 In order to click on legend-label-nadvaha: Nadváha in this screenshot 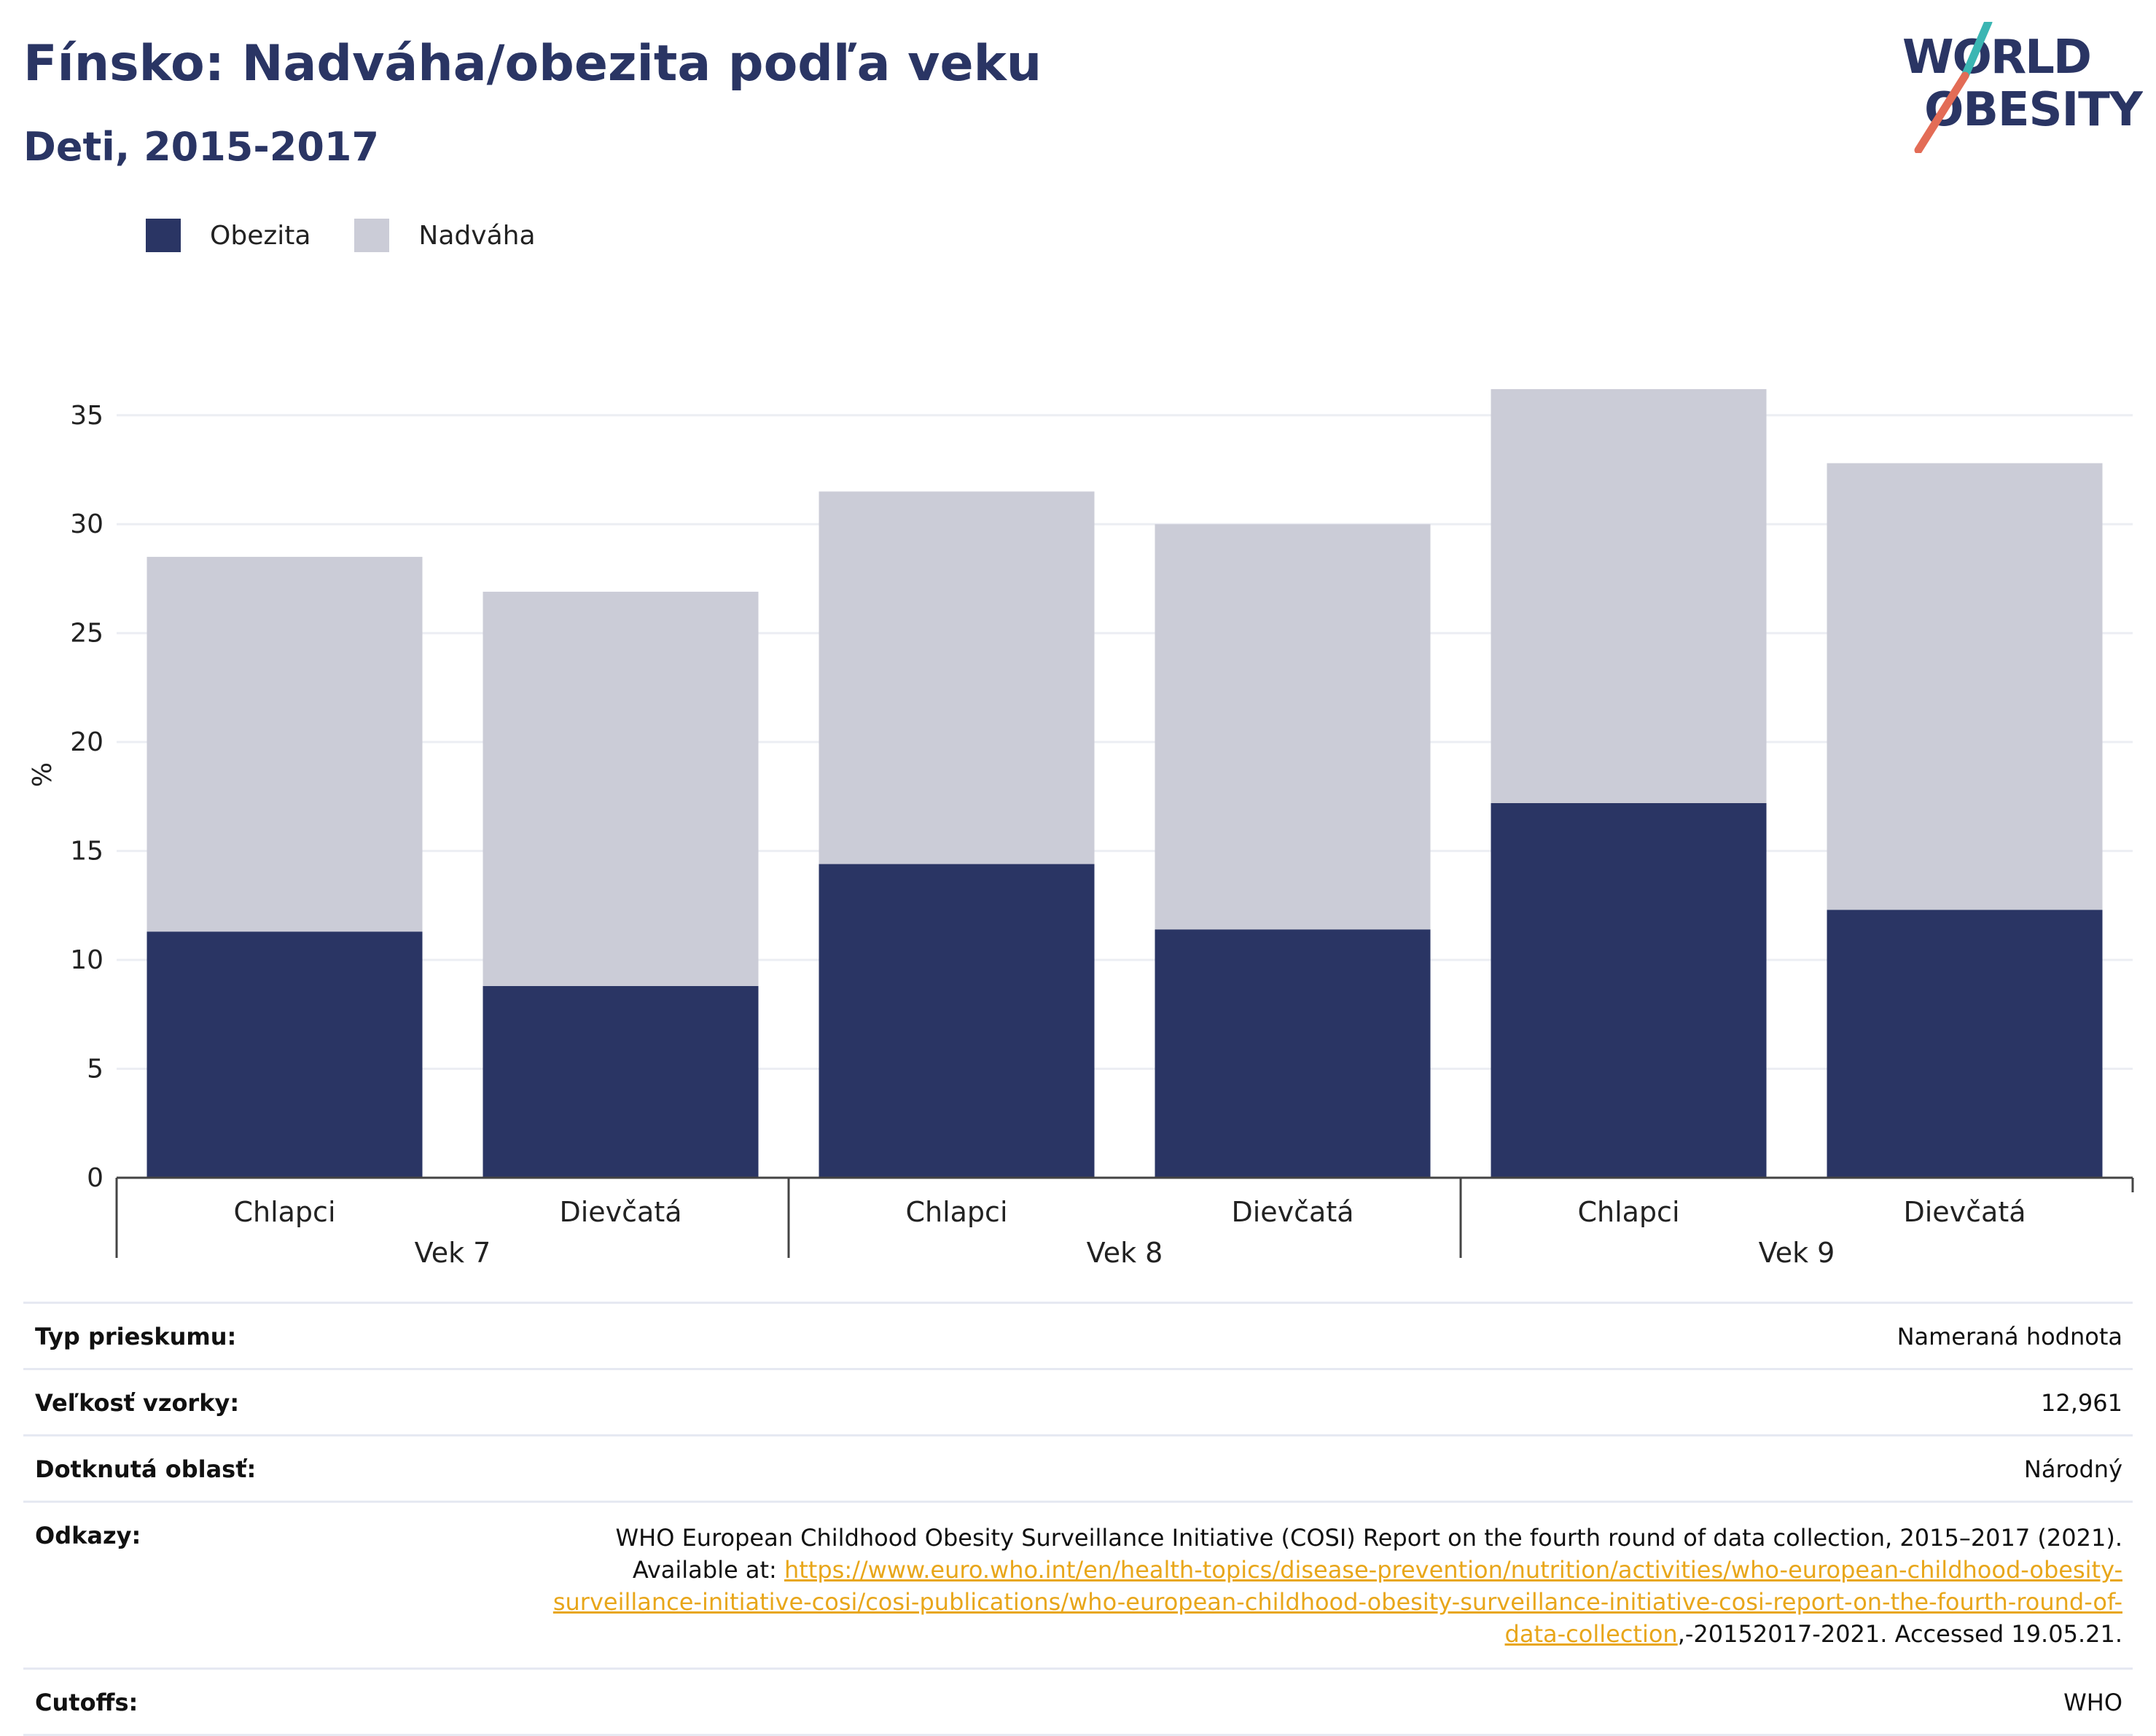, I will do `click(477, 235)`.